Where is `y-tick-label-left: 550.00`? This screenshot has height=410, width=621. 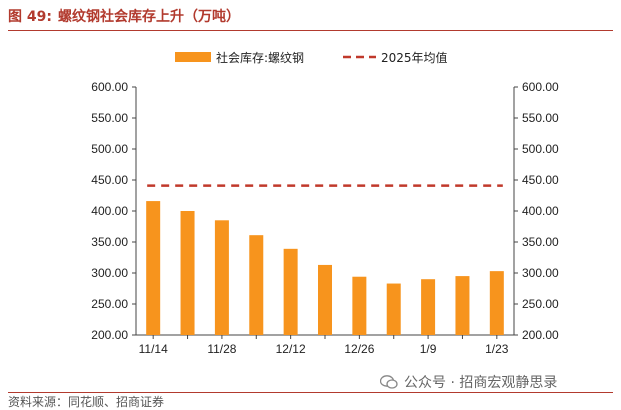
y-tick-label-left: 550.00 is located at coordinates (109, 118).